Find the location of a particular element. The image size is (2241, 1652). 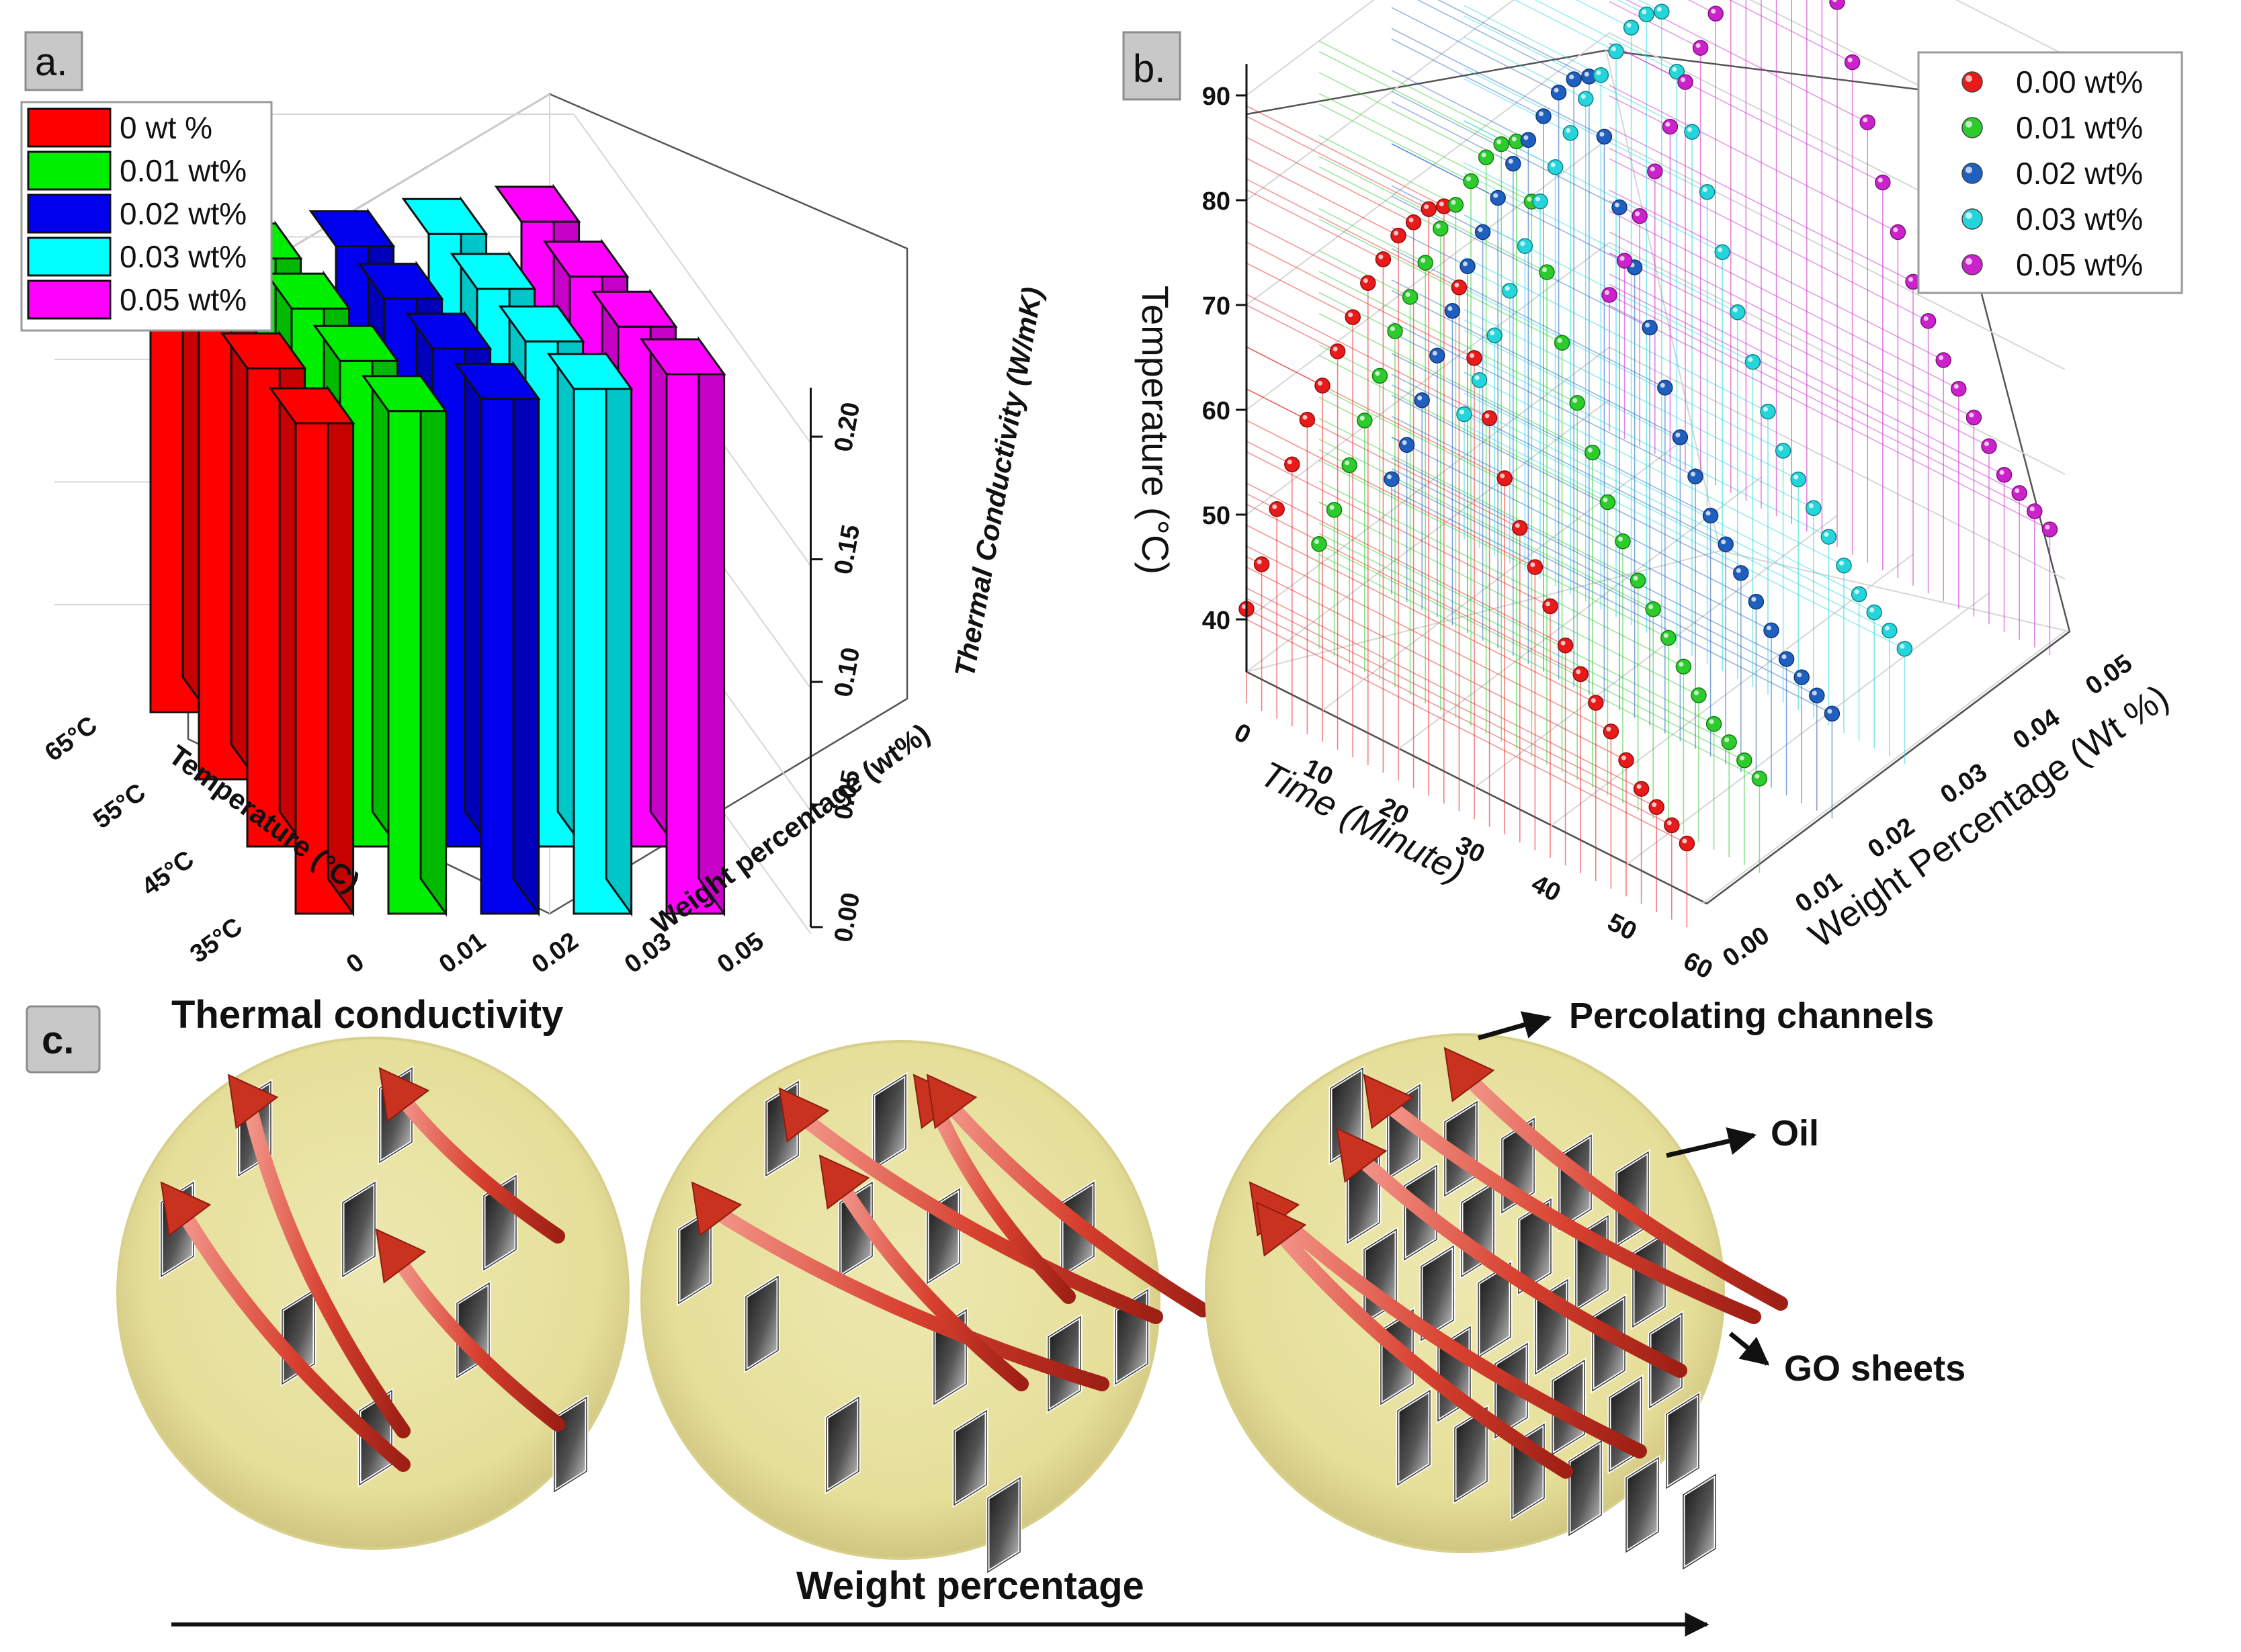

panel-a-legend-swatch is located at coordinates (69, 170).